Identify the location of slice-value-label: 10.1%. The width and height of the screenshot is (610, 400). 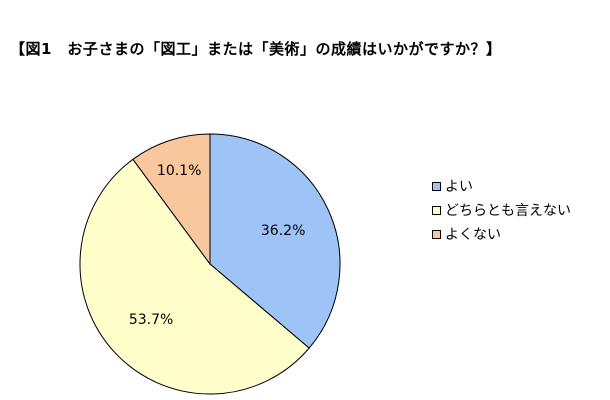
(179, 171).